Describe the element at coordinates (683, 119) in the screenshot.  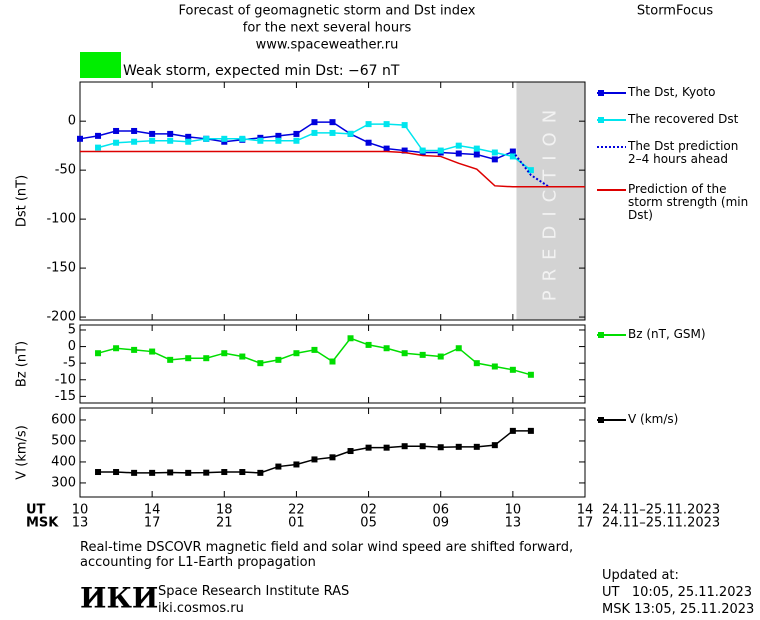
I see `legend-label: The recovered Dst` at that location.